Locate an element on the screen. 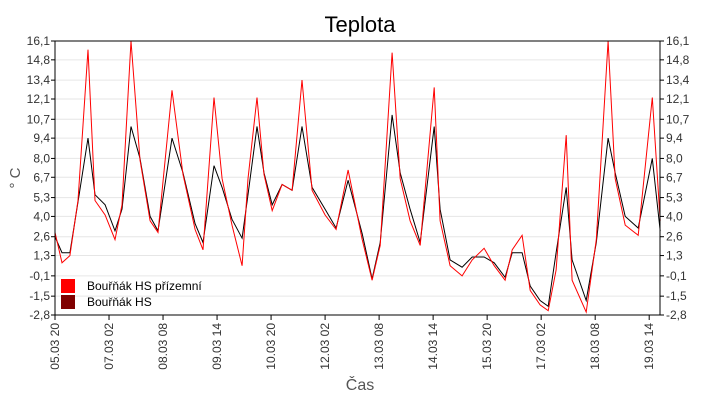 The image size is (720, 405). x-tick-label: 09.03 14 is located at coordinates (217, 346).